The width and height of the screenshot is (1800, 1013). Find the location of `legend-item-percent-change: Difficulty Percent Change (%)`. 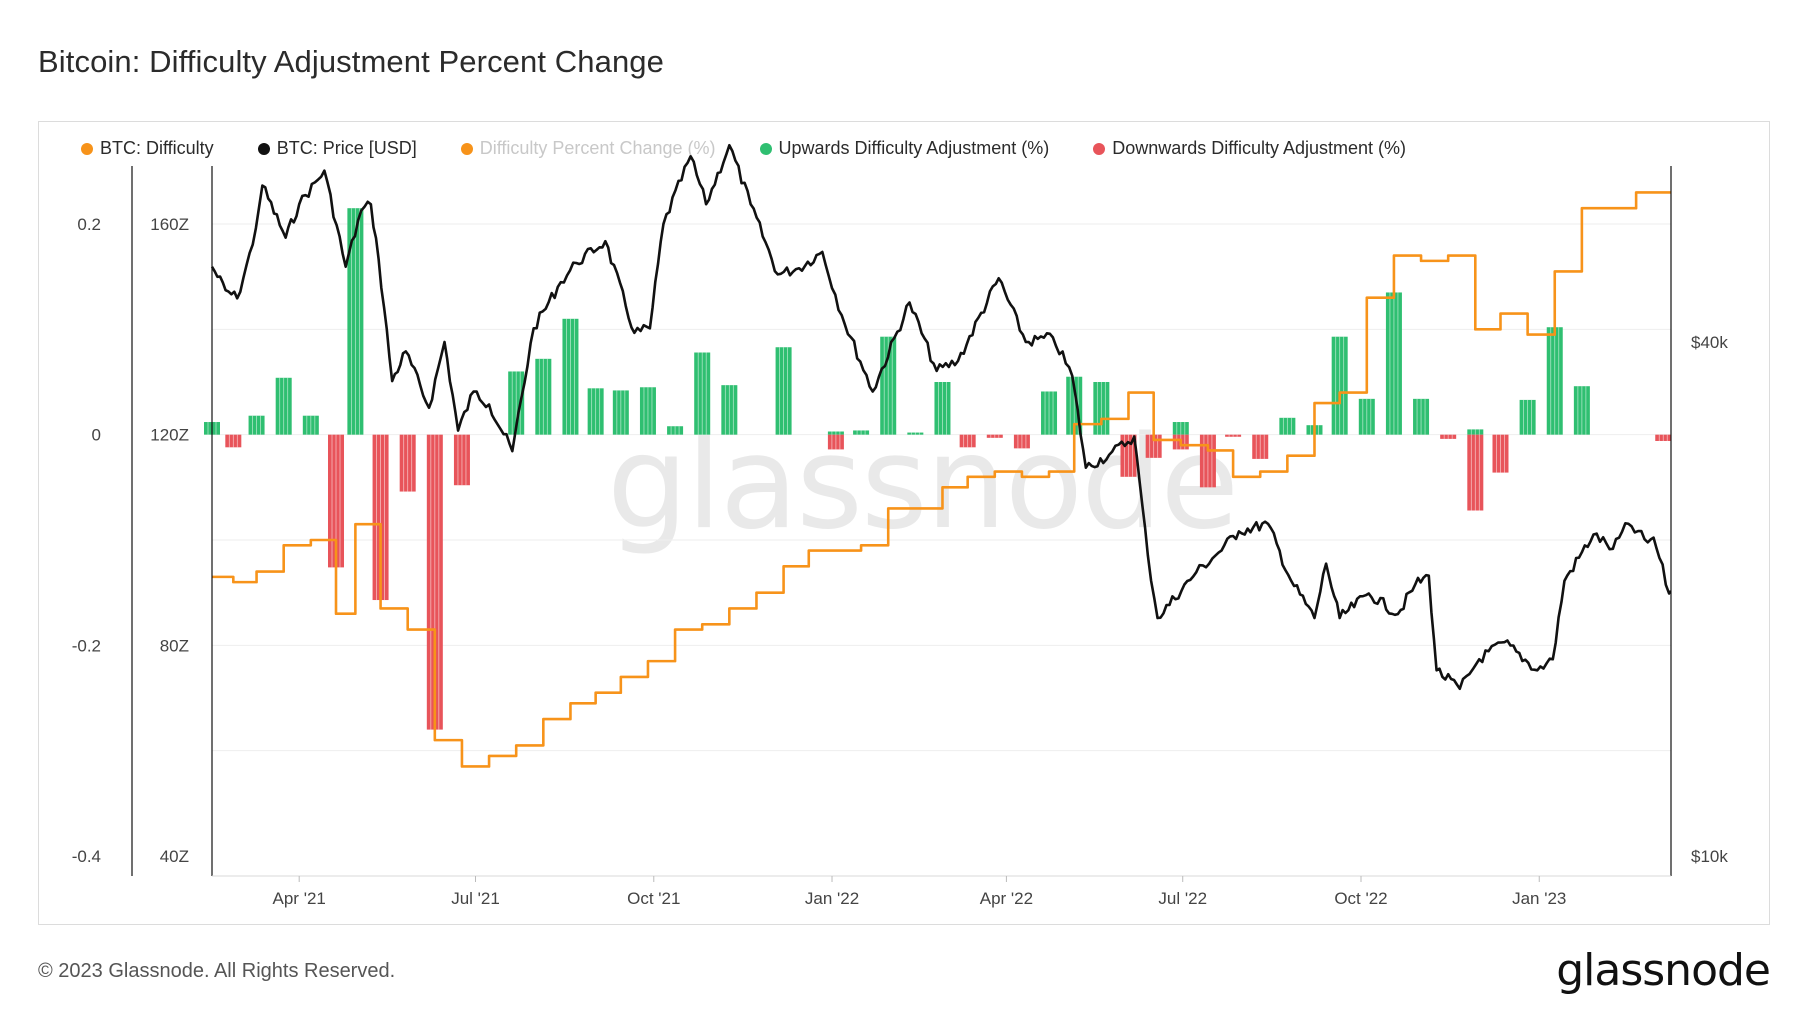

legend-item-percent-change: Difficulty Percent Change (%) is located at coordinates (588, 148).